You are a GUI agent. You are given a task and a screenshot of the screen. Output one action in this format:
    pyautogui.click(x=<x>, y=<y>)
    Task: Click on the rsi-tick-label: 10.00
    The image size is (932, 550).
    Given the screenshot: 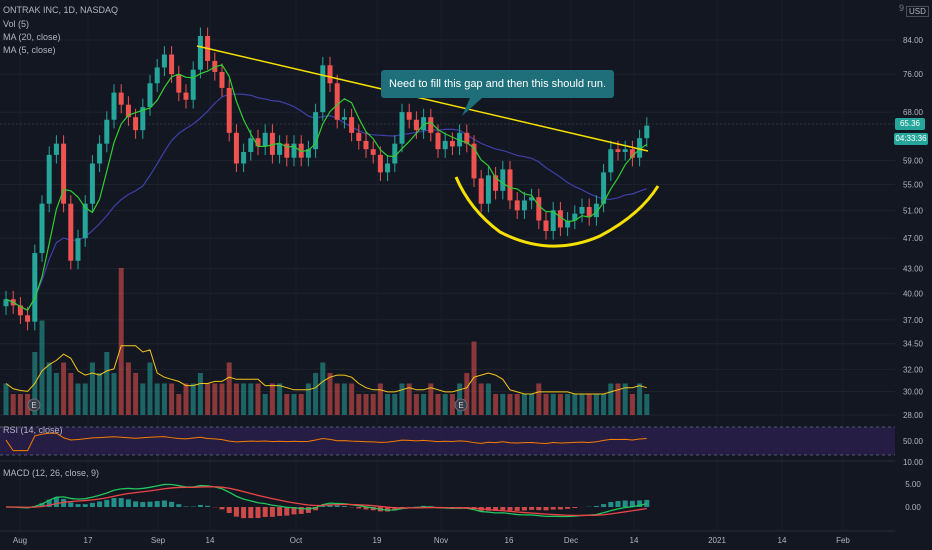 What is the action you would take?
    pyautogui.click(x=913, y=462)
    